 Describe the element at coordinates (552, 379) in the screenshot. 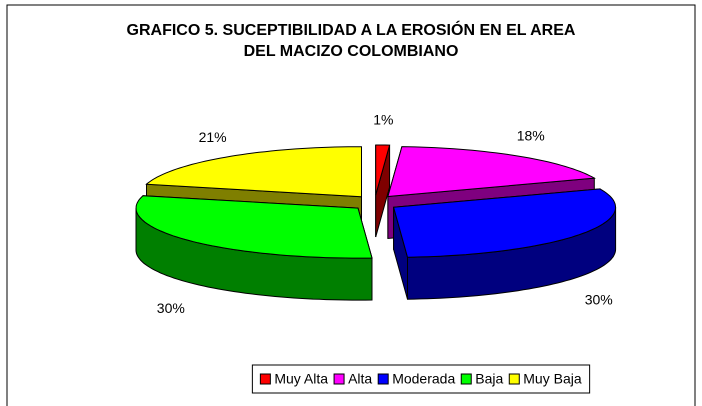

I see `legend-label: Muy Baja` at that location.